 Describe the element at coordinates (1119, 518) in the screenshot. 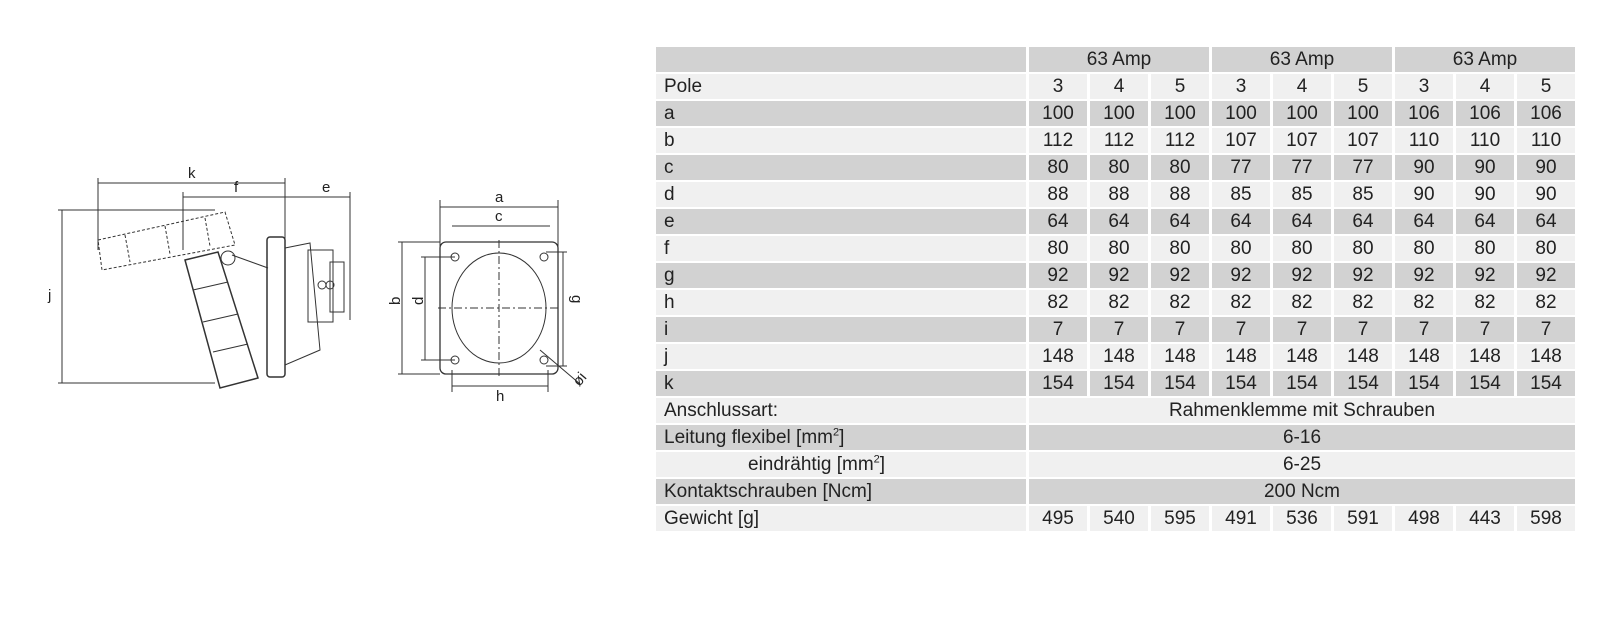

I see `weight-cell: 540` at that location.